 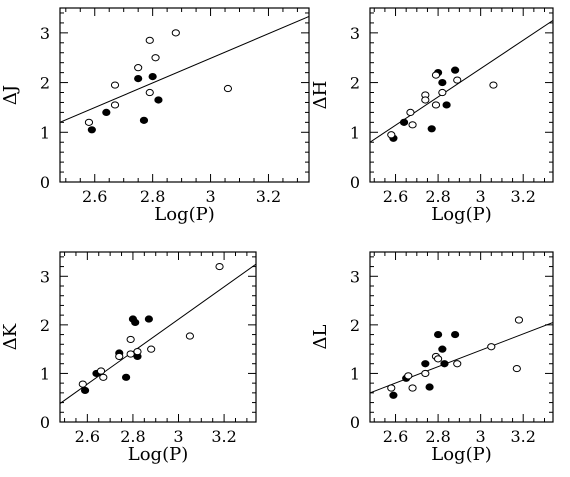 I want to click on delta-h-x-tick-label: 3, so click(x=481, y=196).